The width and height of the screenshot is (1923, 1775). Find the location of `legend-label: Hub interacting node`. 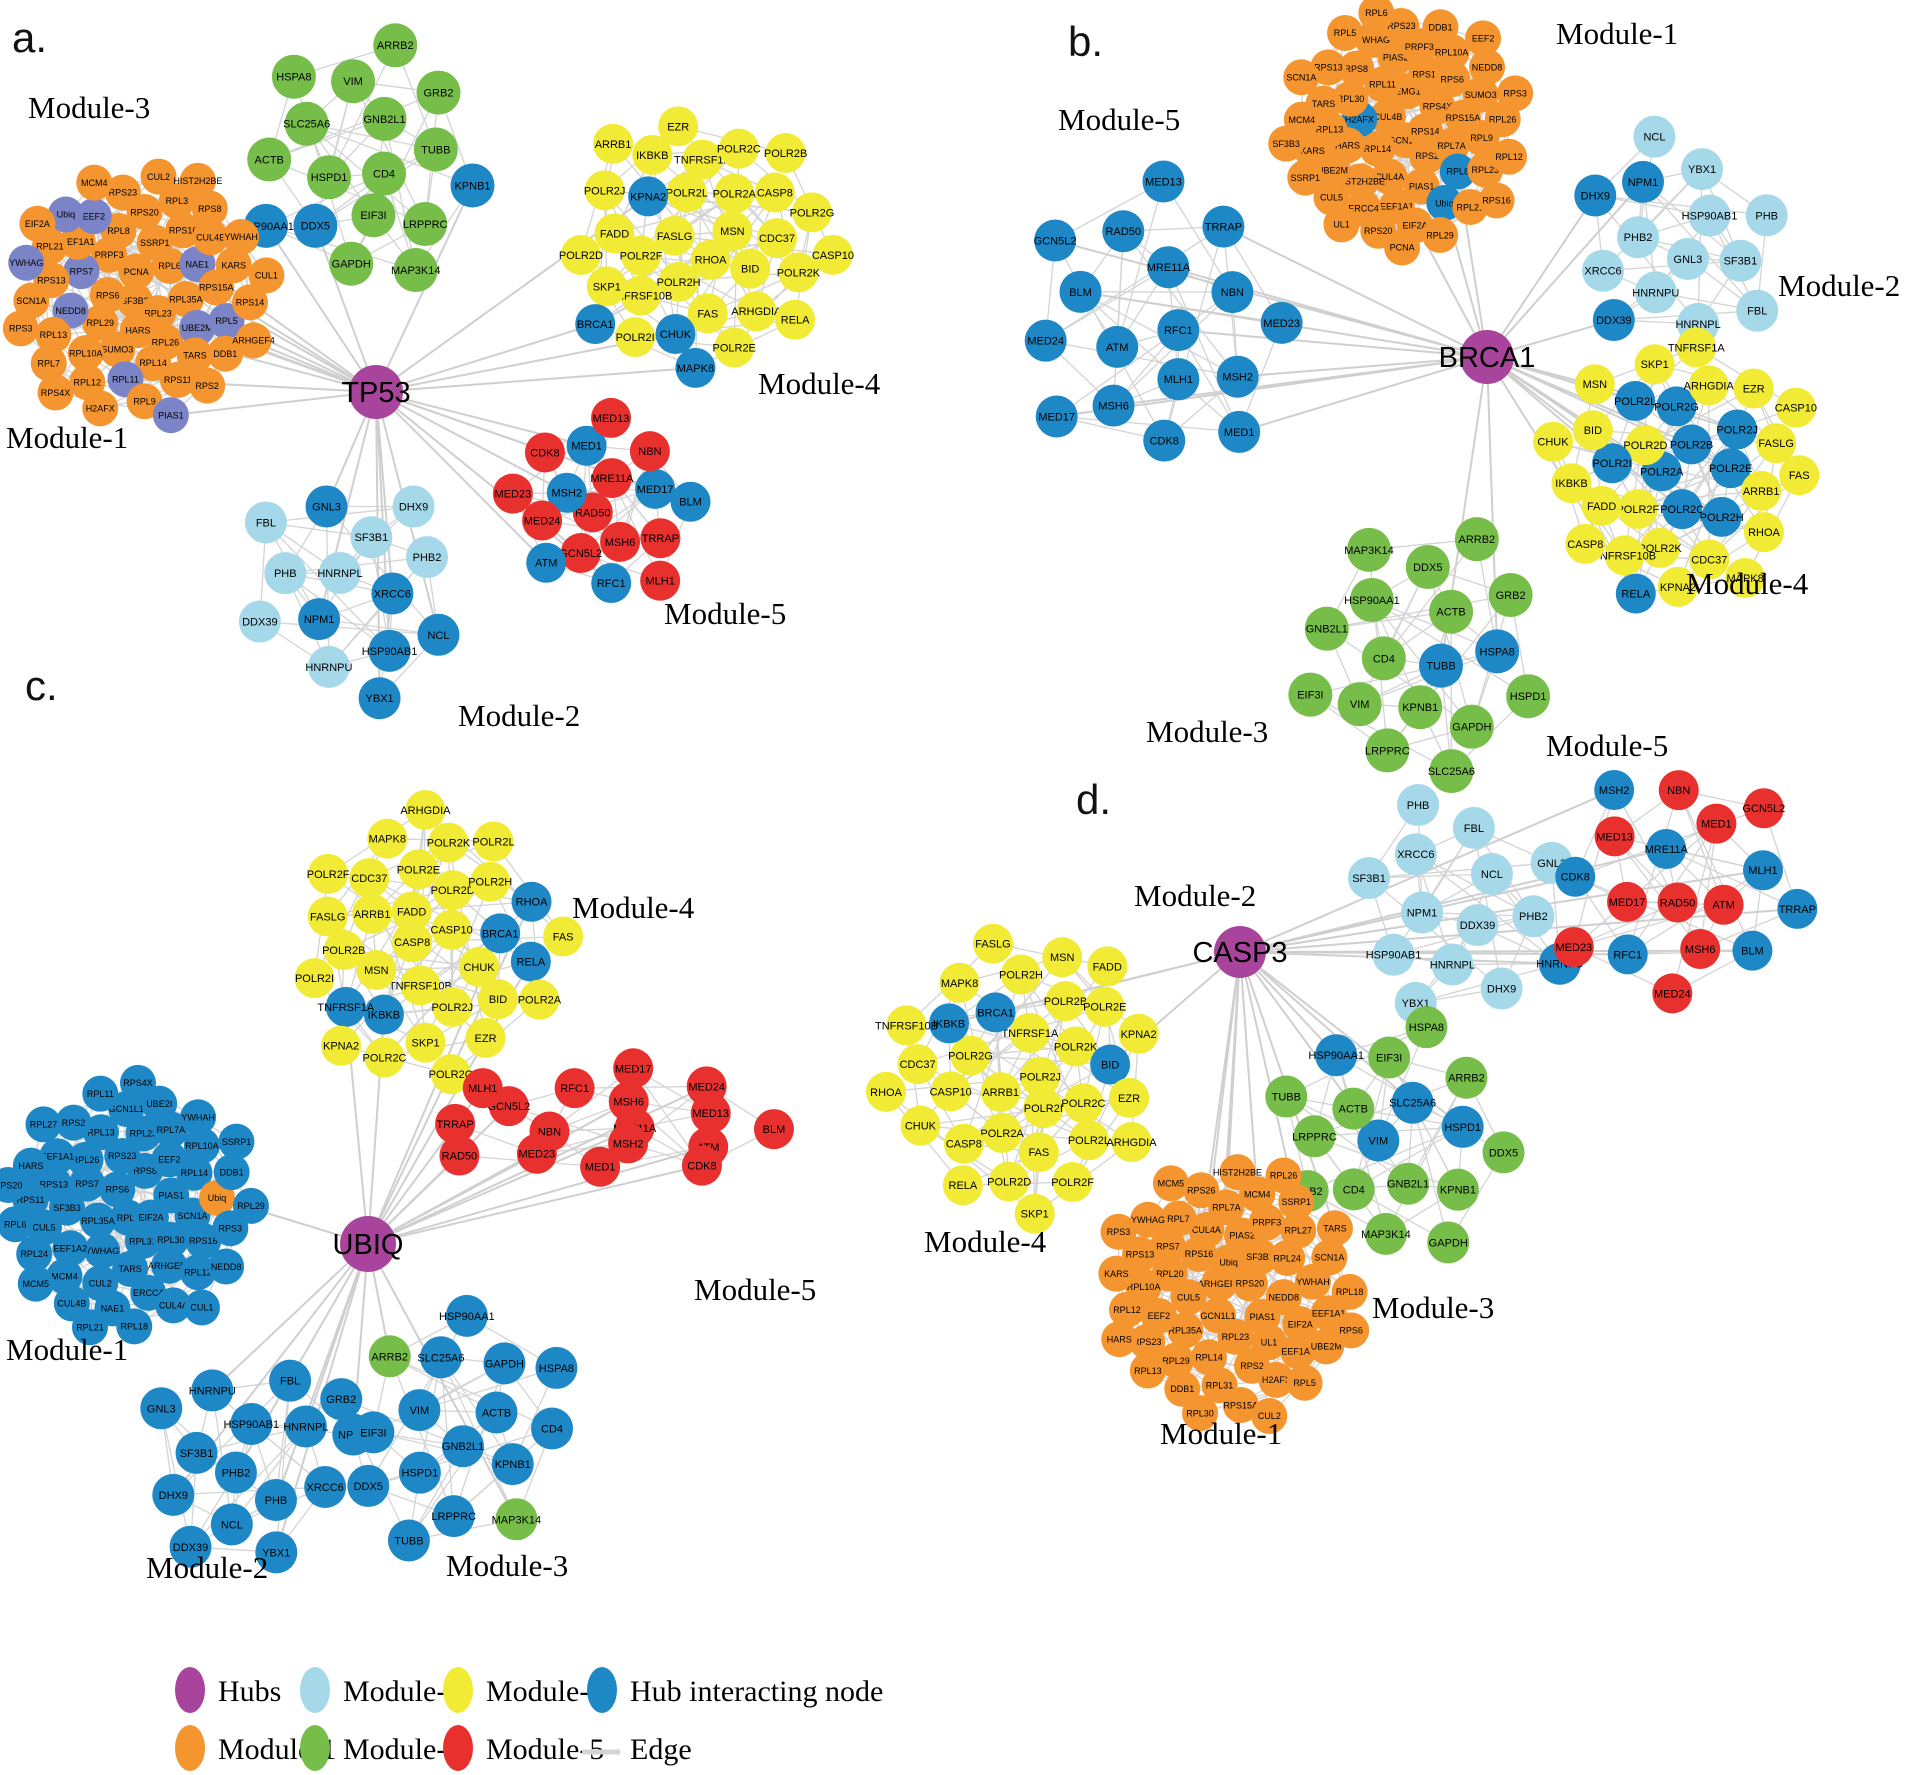

legend-label: Hub interacting node is located at coordinates (756, 1691).